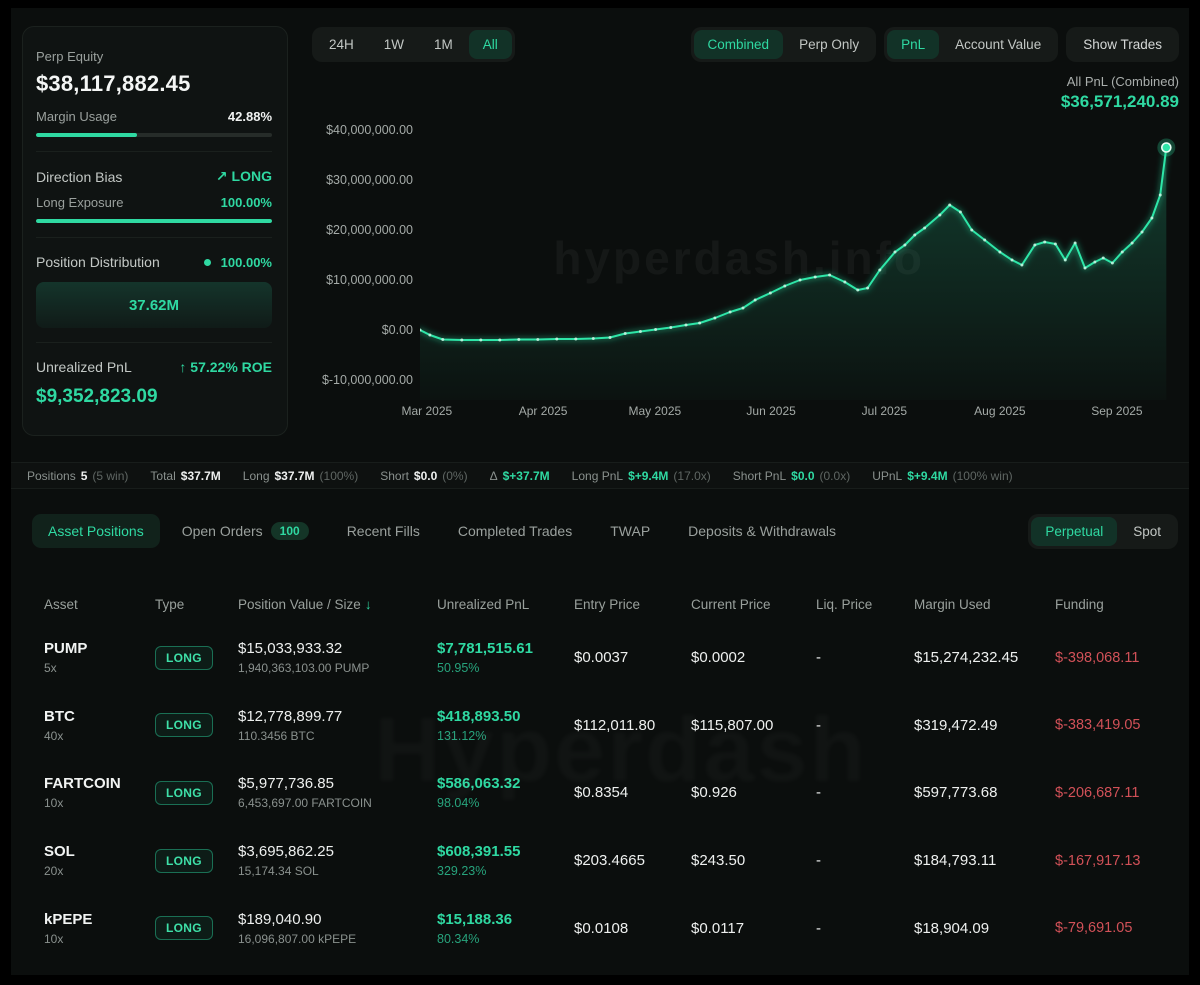 The image size is (1200, 985). Describe the element at coordinates (762, 531) in the screenshot. I see `tab-deposits-withdrawals: Deposits & Withdrawals` at that location.